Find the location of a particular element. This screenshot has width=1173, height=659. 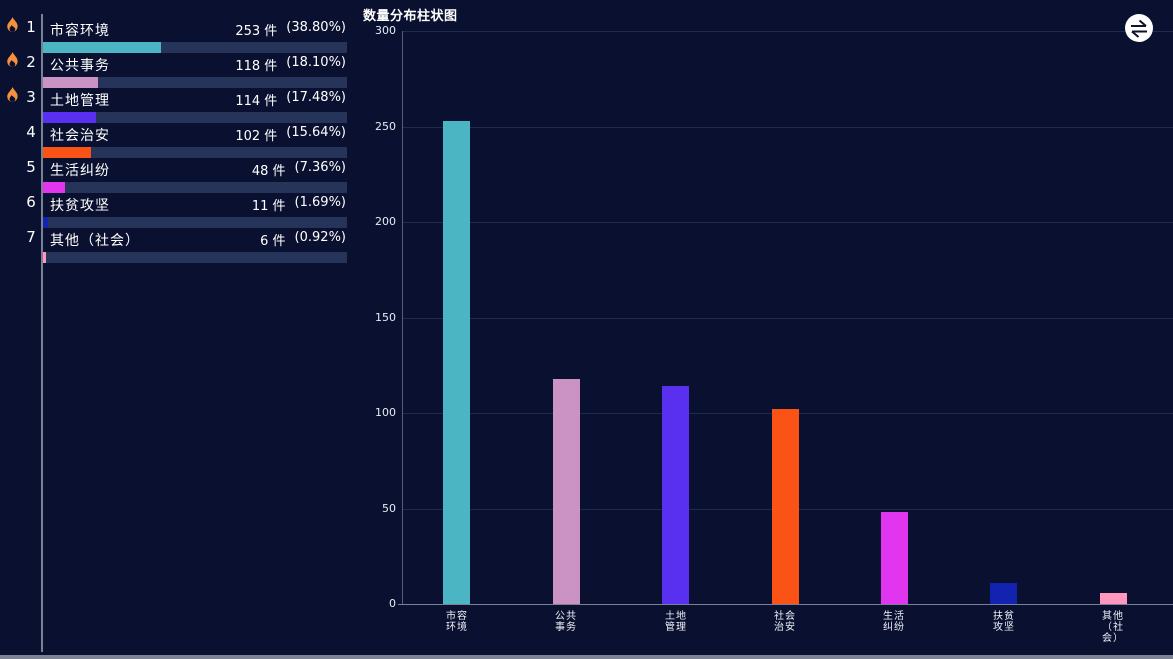

count-and-percent: 102 件 (15.64%) is located at coordinates (290, 134).